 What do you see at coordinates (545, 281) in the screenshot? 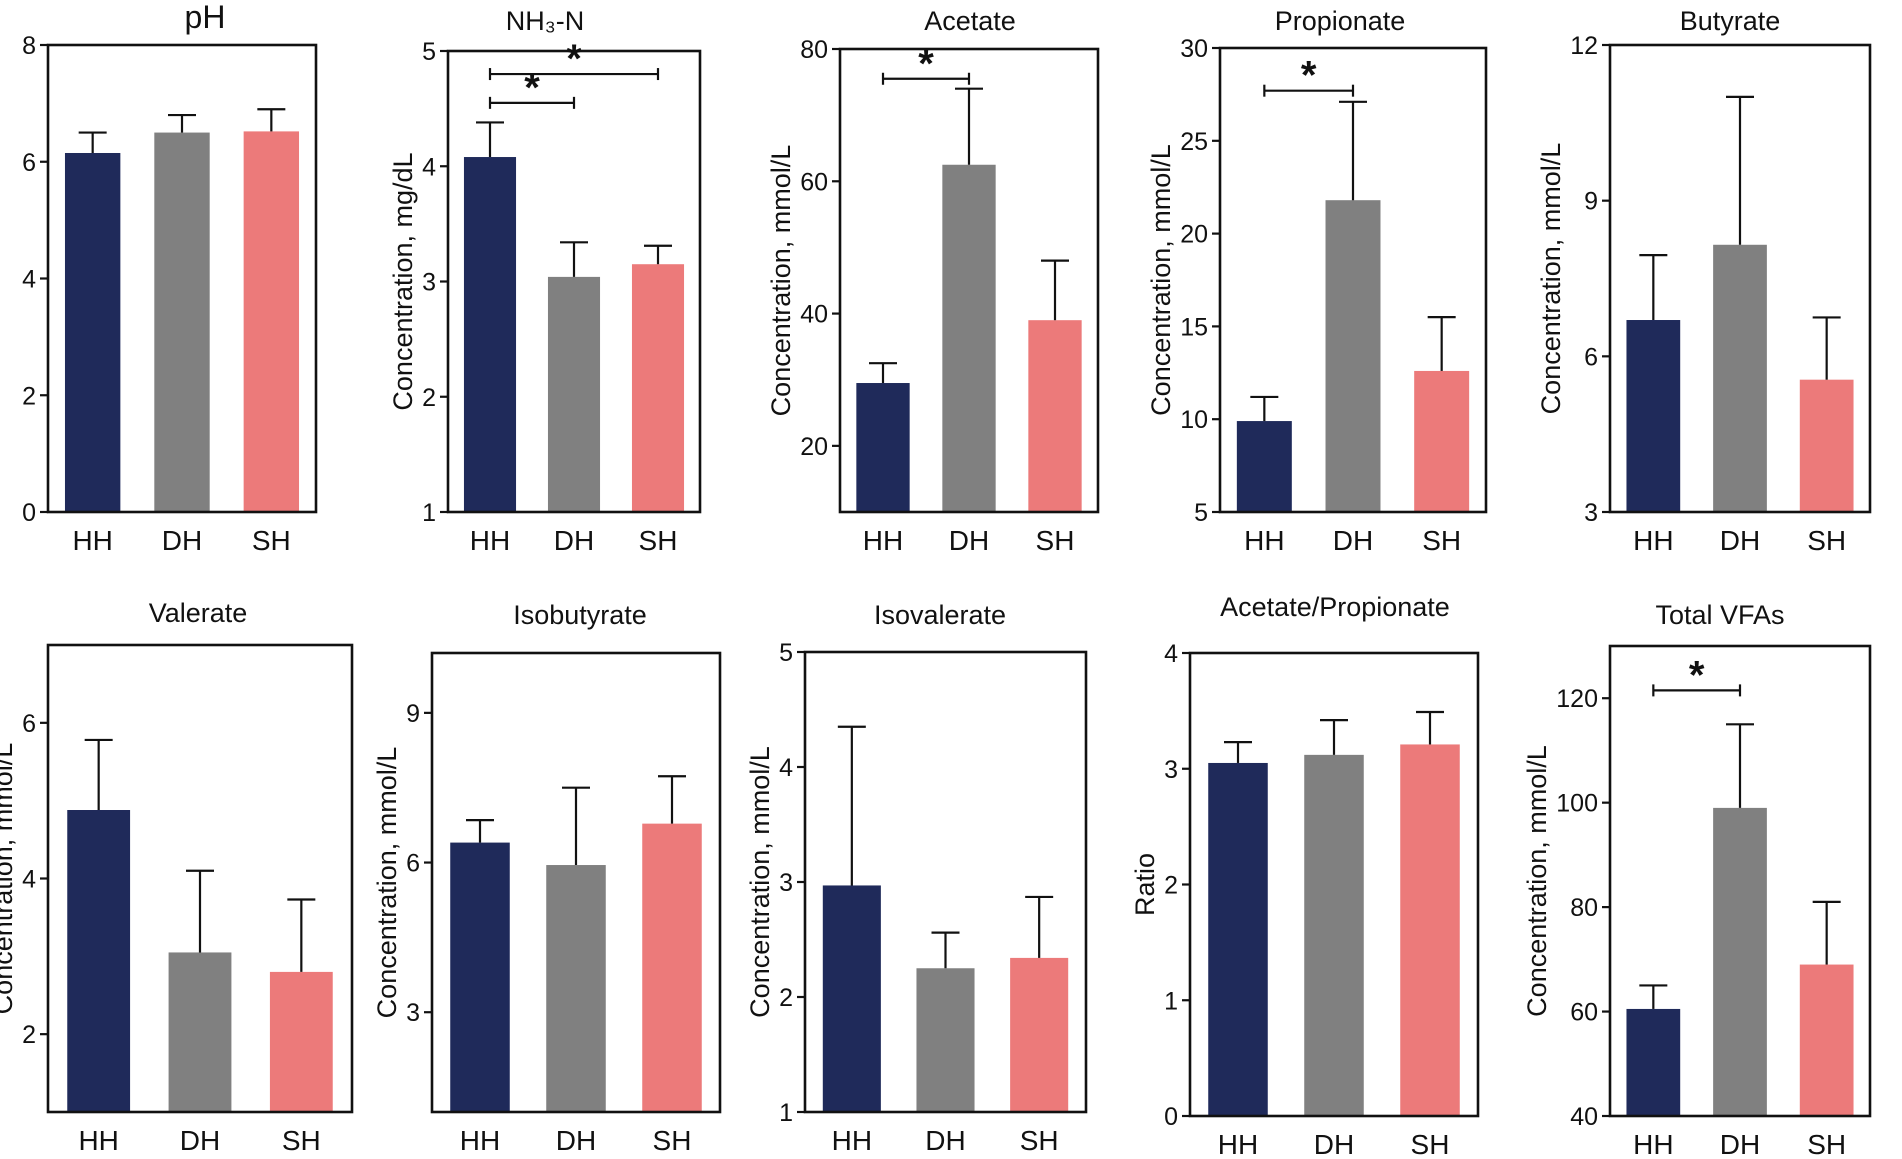
I see `panel-1: NH₃-N HH DH SH 1 2 3 4 5 Concentration, mg/dL * *` at bounding box center [545, 281].